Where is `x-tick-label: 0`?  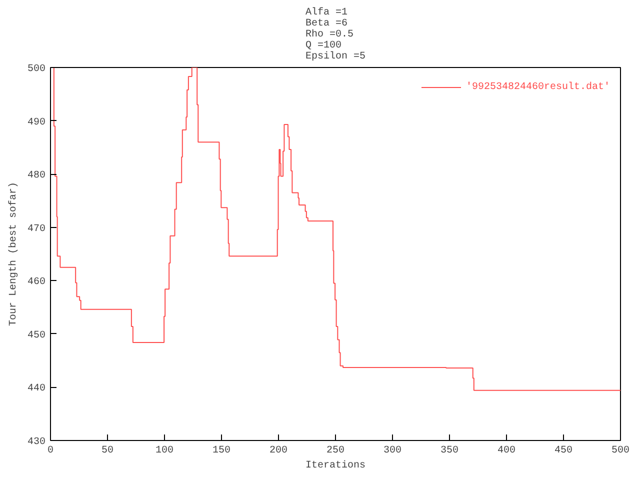 x-tick-label: 0 is located at coordinates (51, 451).